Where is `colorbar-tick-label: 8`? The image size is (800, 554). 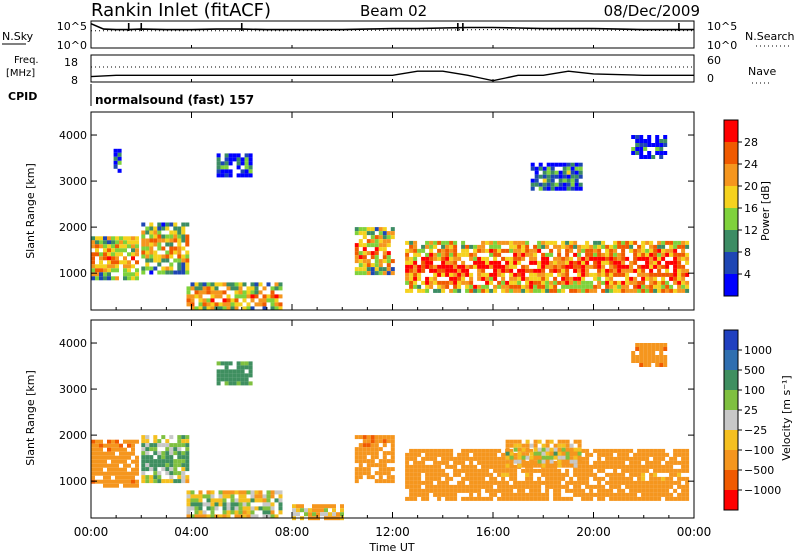
colorbar-tick-label: 8 is located at coordinates (747, 252).